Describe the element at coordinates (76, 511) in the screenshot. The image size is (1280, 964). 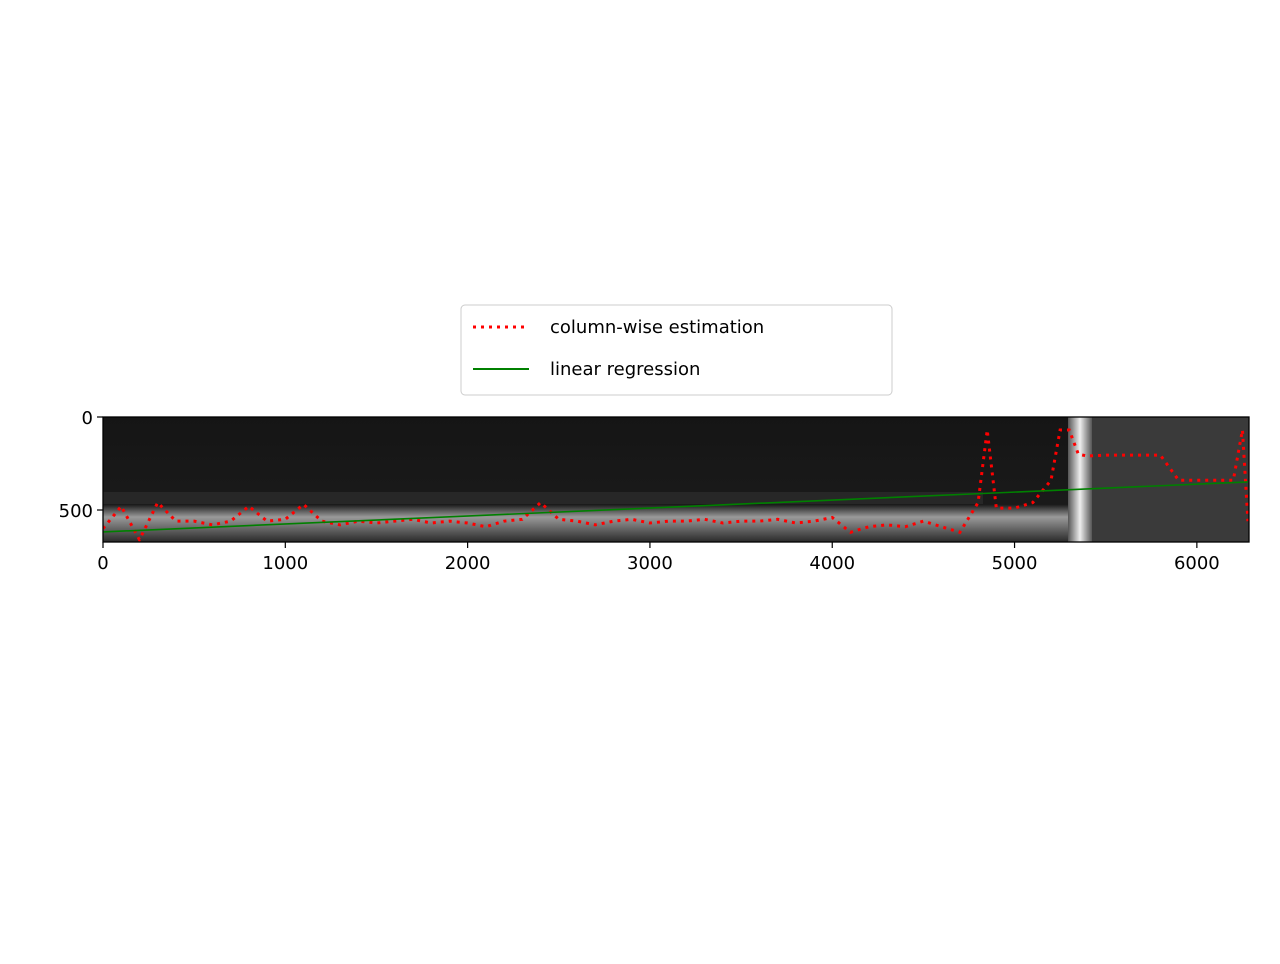
I see `y-tick-label: 500` at that location.